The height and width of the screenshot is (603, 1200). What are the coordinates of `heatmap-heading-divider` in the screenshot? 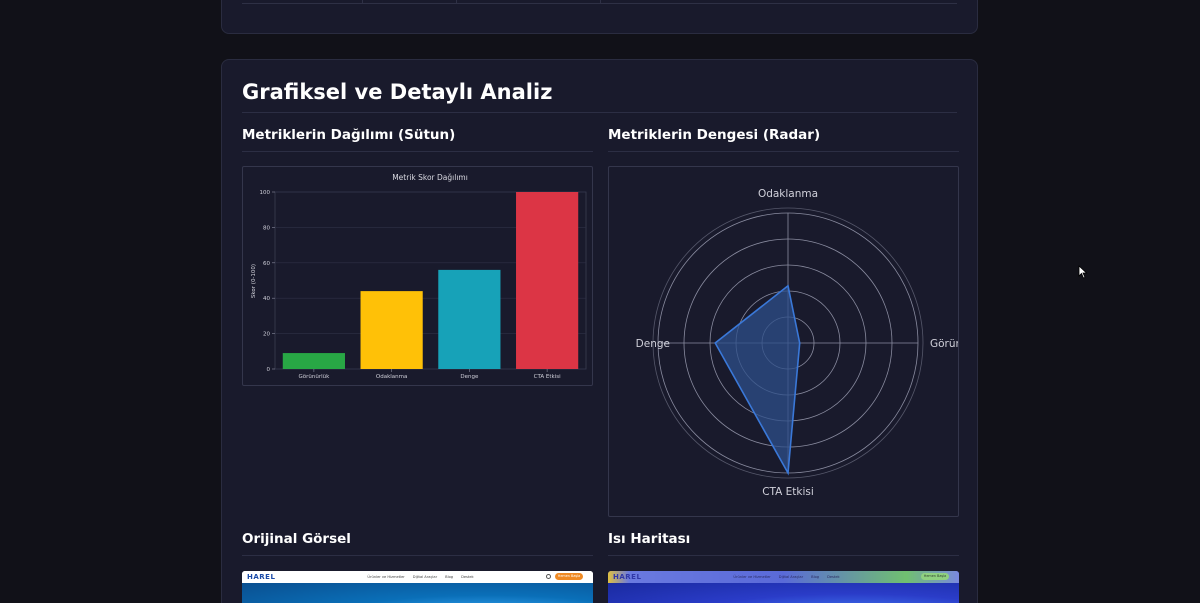 It's located at (783, 555).